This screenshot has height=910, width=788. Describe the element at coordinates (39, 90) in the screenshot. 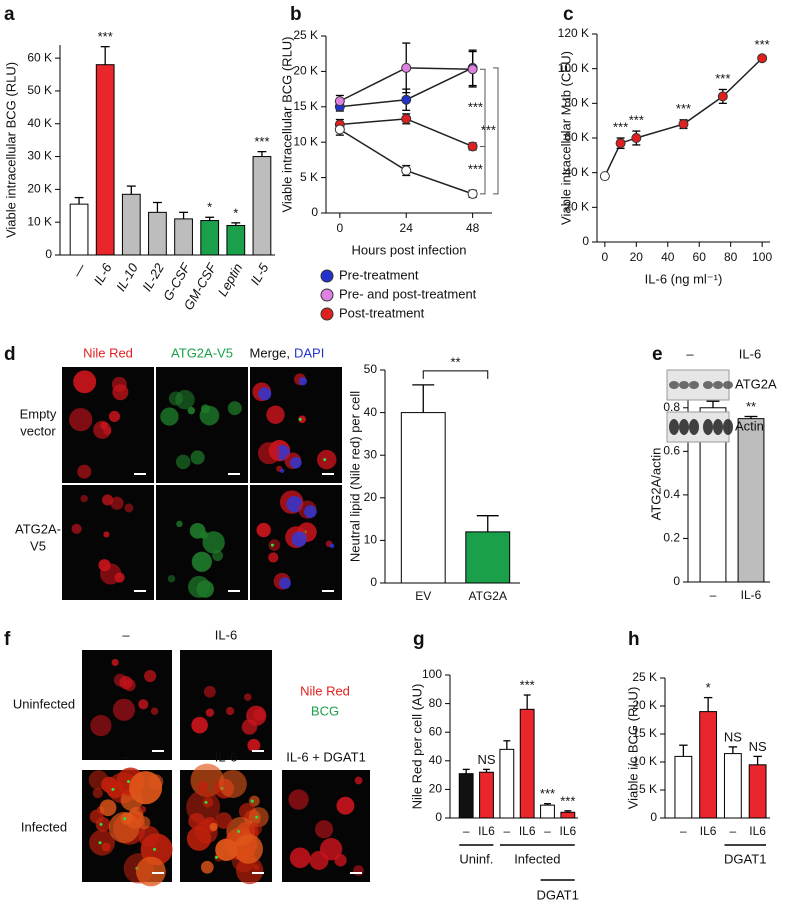

I see `y-tick-label: 50 K` at that location.